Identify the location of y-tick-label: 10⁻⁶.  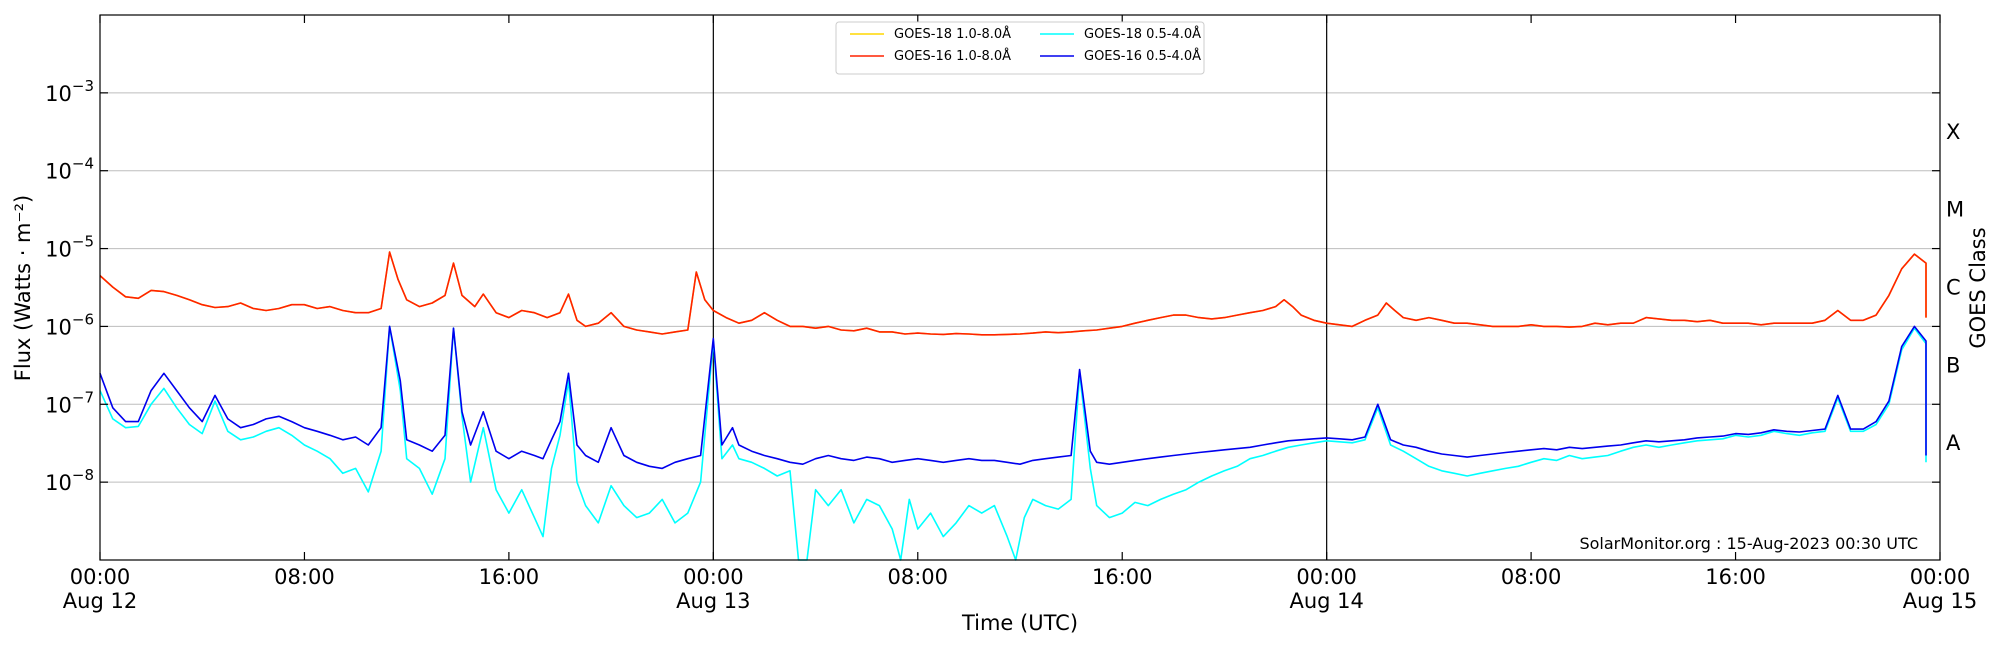
(69, 324).